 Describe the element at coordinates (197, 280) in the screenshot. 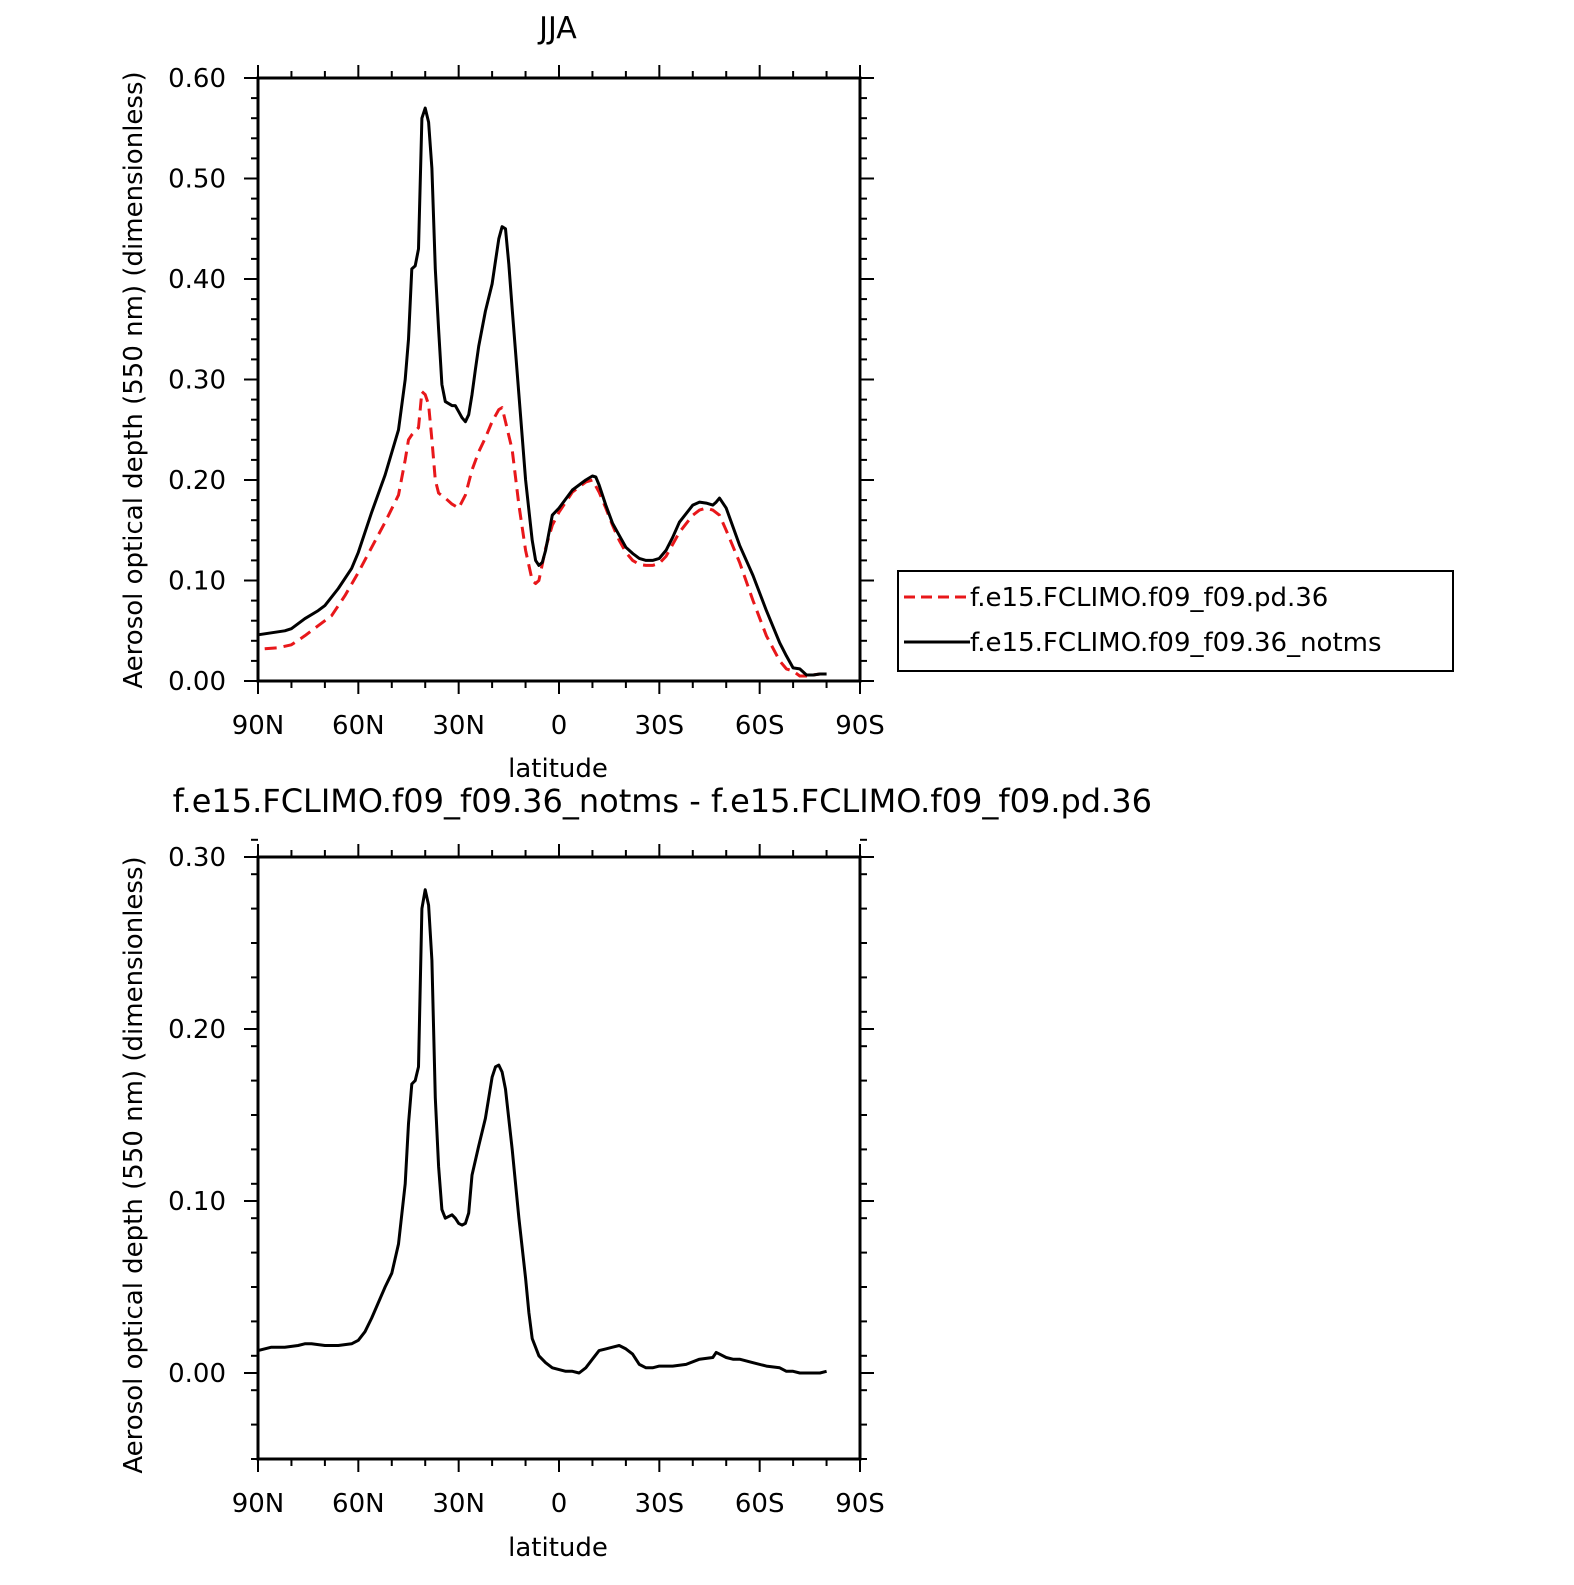

I see `top-y-tick-label: 0.40` at that location.